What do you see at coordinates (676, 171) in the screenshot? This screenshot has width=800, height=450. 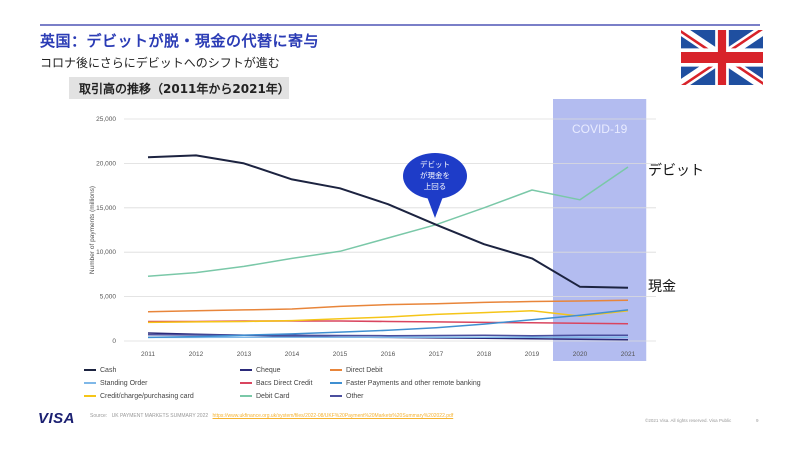 I see `debit-side-label: デビット` at bounding box center [676, 171].